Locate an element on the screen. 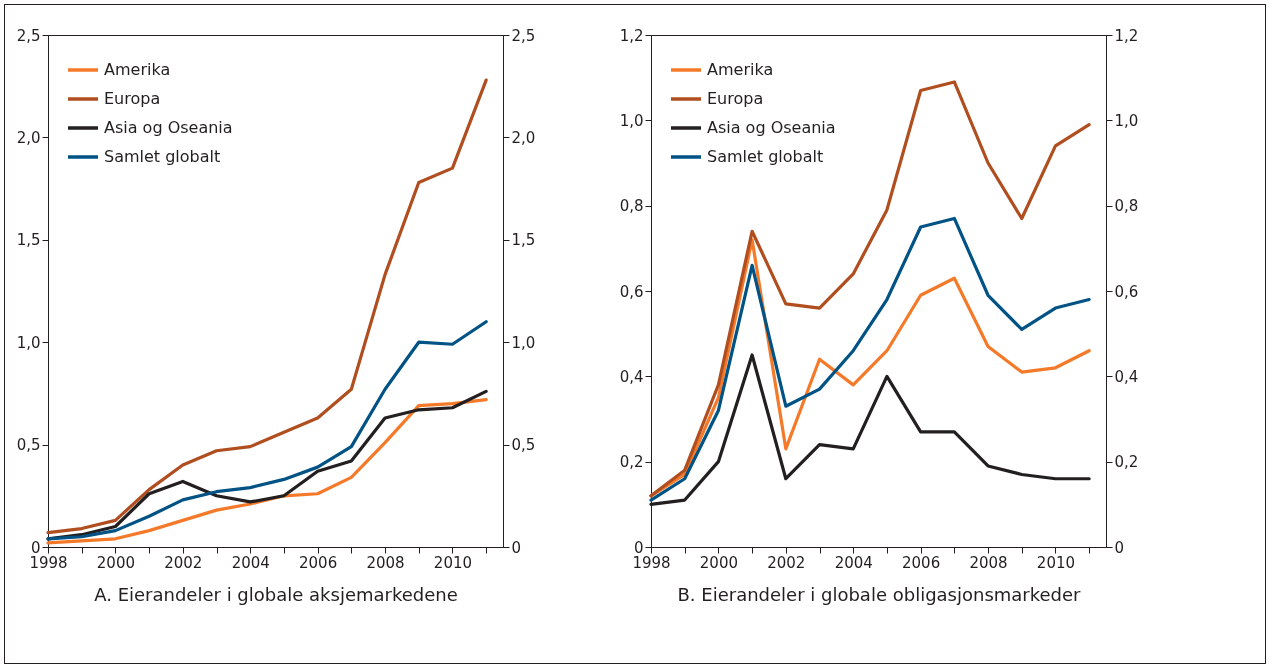  y2-tick-label: 0,6 is located at coordinates (1126, 291).